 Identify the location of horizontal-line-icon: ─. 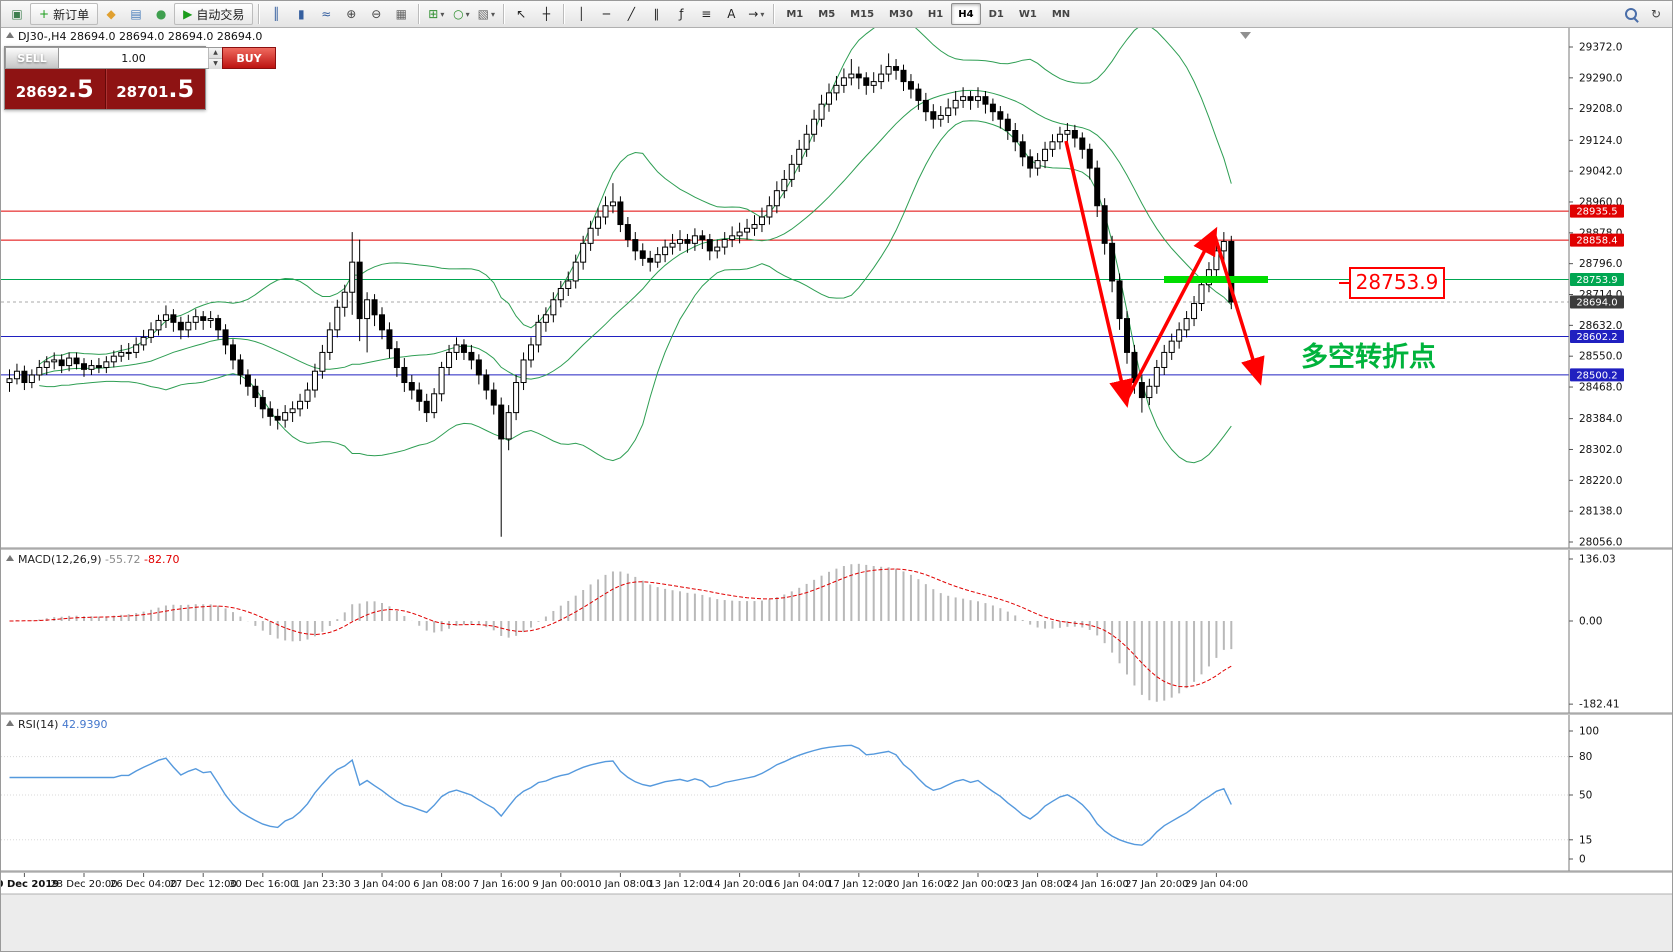
(606, 14).